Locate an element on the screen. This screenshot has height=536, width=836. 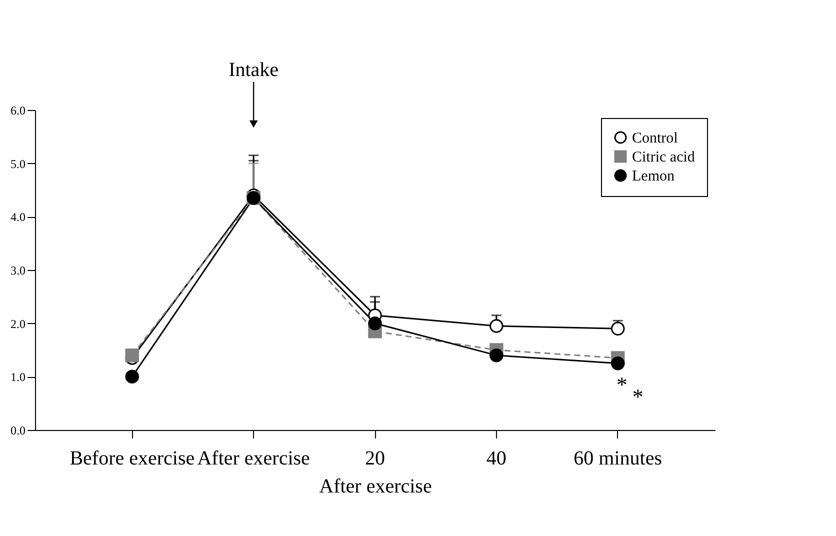
x-tick-label: 40 is located at coordinates (496, 459).